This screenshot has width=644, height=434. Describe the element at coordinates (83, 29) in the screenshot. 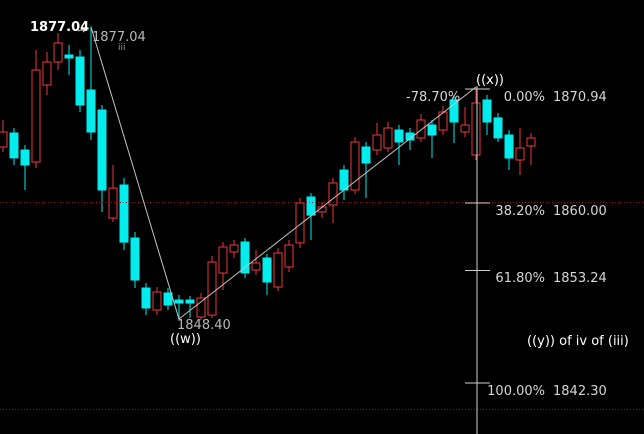

I see `price-flag-arrow` at that location.